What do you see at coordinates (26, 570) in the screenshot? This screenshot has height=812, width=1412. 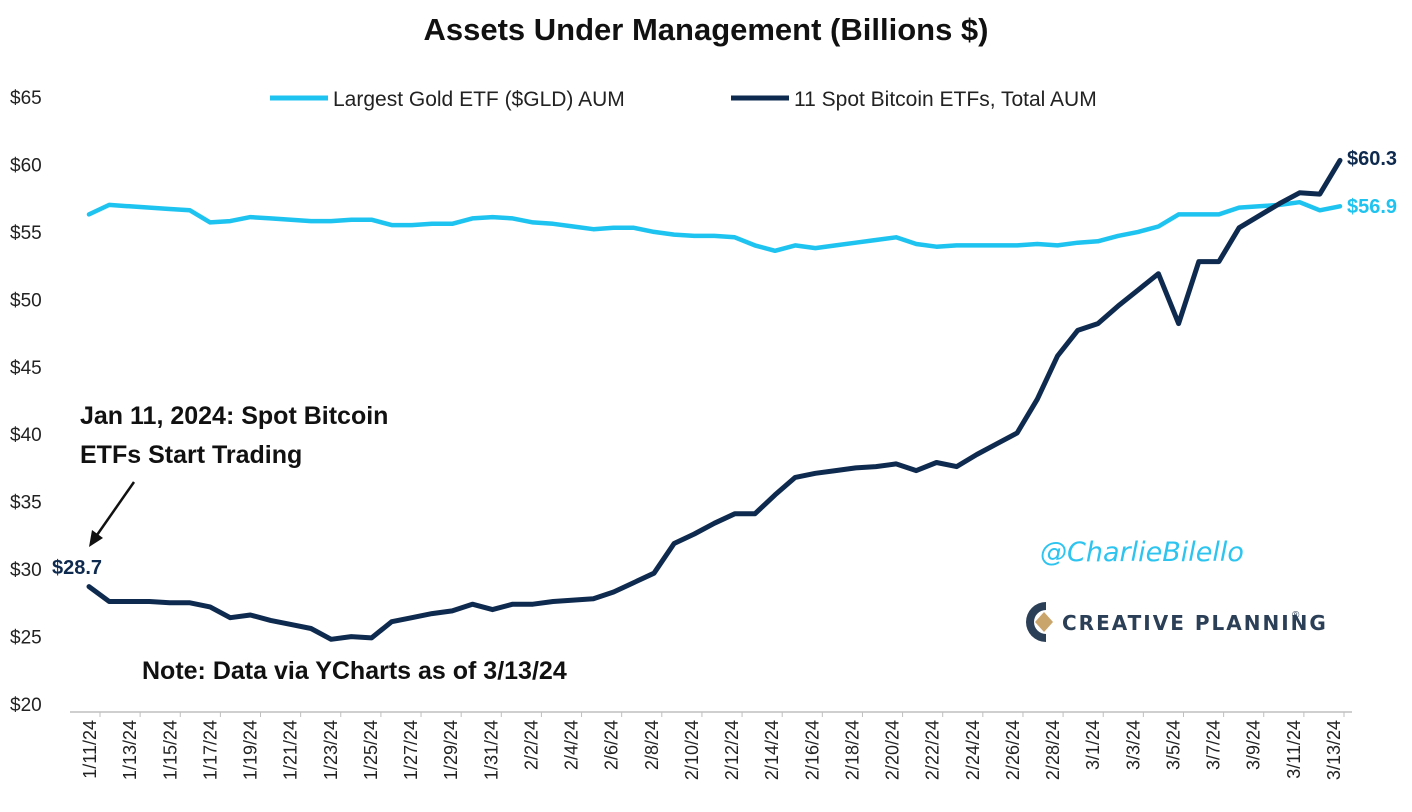 I see `y-tick-label: $30` at bounding box center [26, 570].